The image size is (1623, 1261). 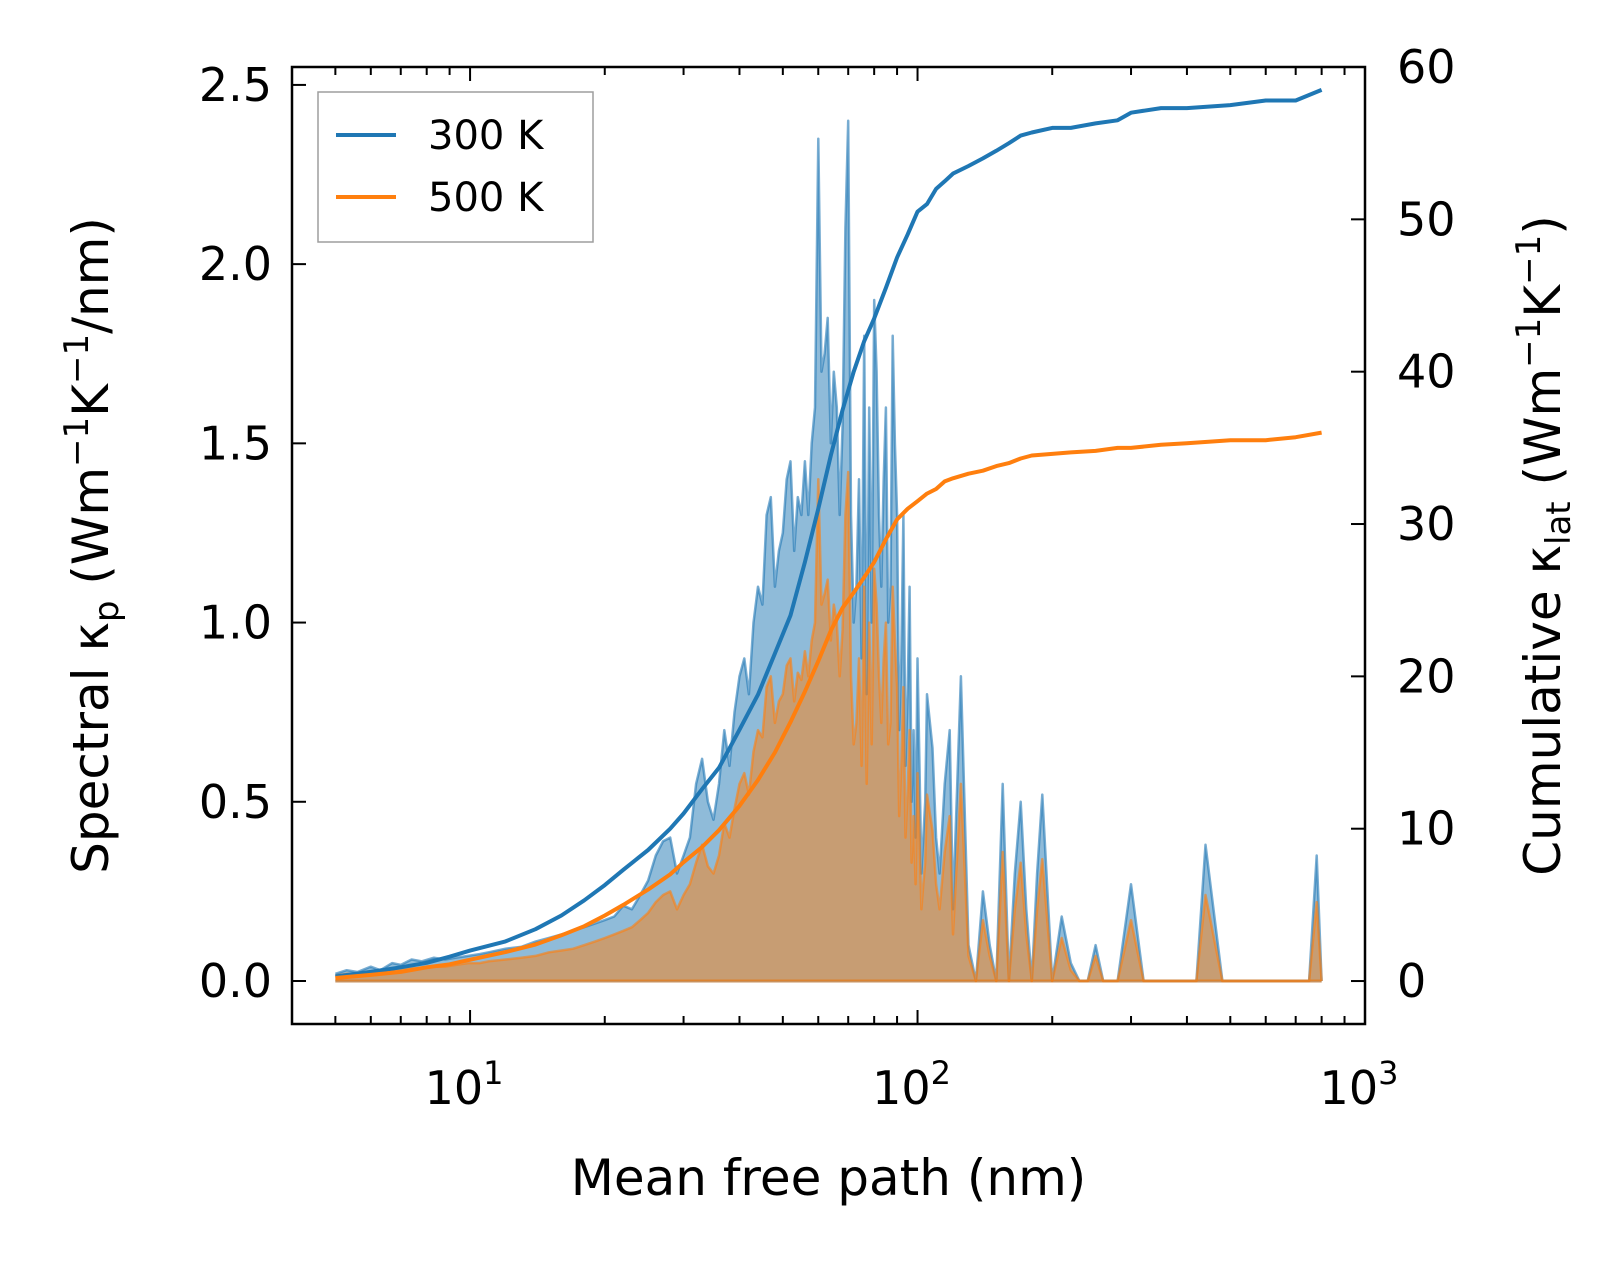 I want to click on y2-axis-label-sub: lat, so click(x=1559, y=523).